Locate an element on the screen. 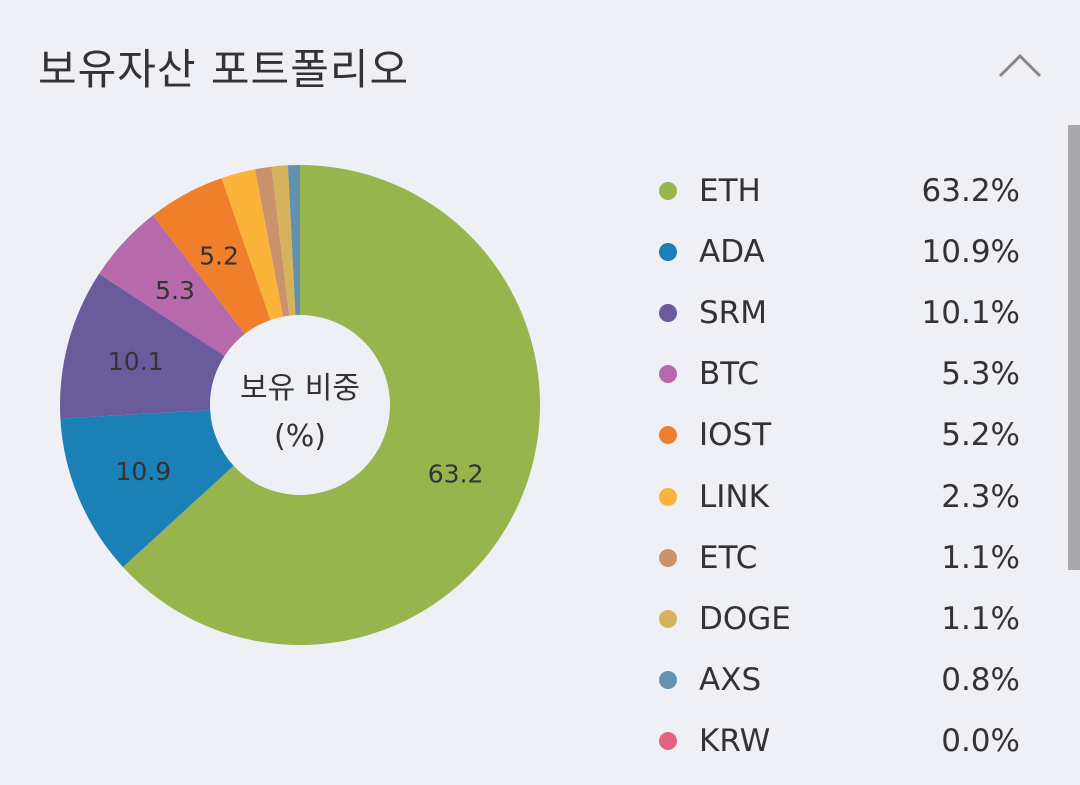  legend-percent: 5.2% is located at coordinates (980, 435).